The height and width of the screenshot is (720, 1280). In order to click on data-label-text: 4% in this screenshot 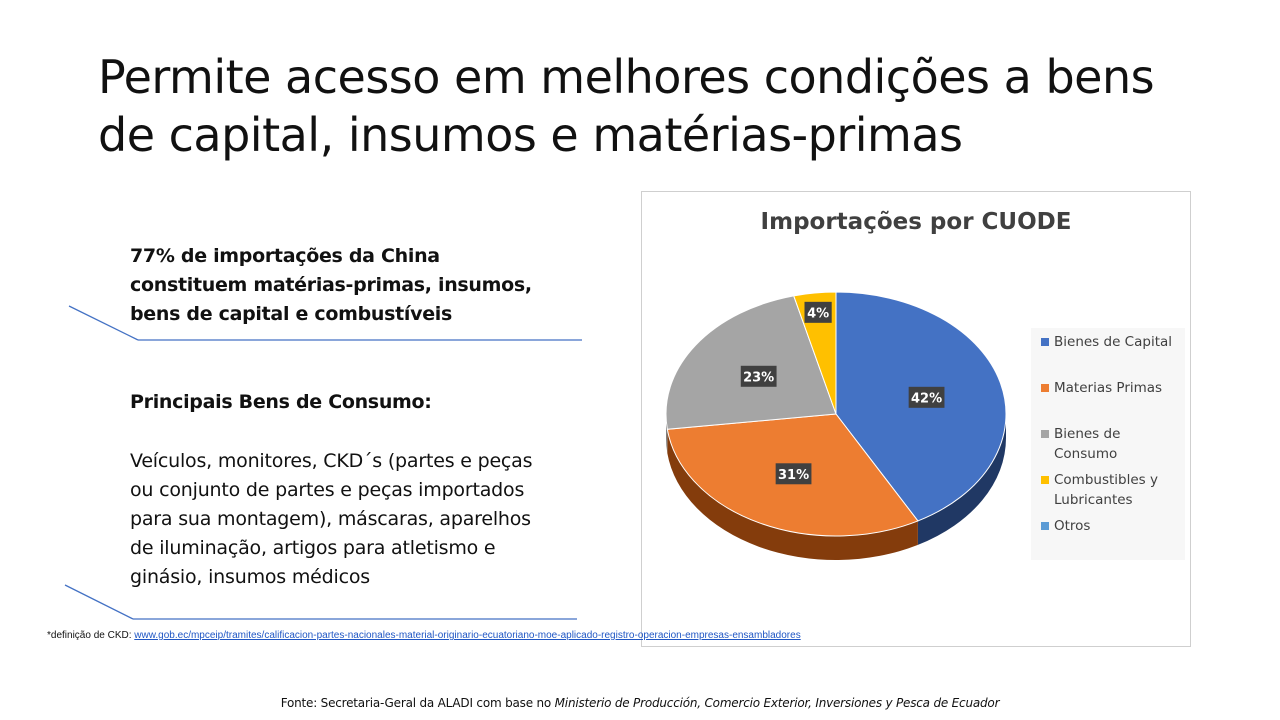, I will do `click(818, 313)`.